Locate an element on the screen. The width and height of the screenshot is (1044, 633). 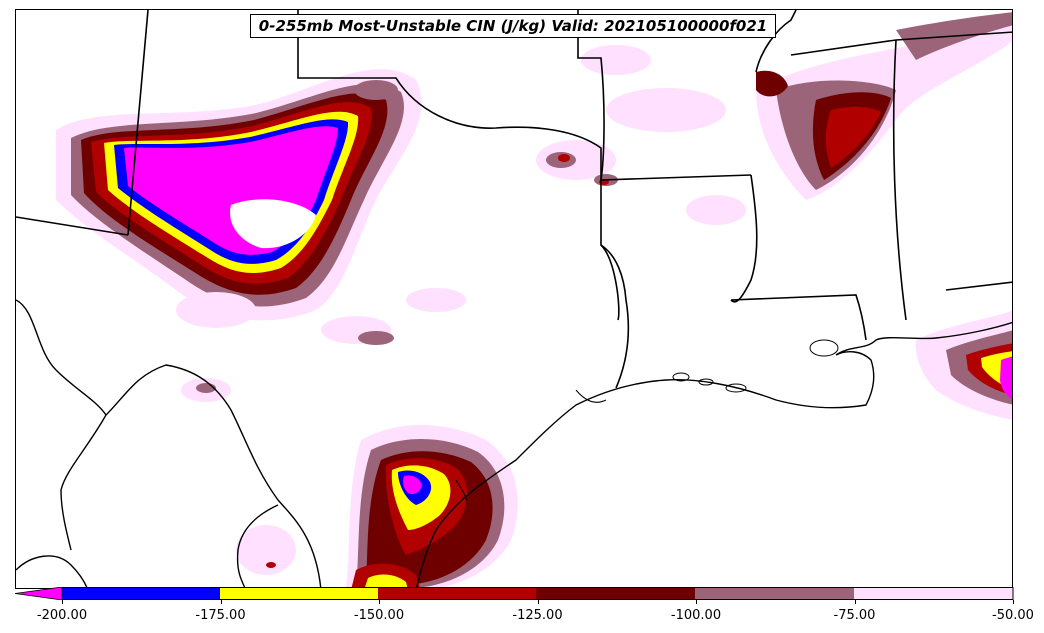
cin-plume-south-texas is located at coordinates (432, 506).